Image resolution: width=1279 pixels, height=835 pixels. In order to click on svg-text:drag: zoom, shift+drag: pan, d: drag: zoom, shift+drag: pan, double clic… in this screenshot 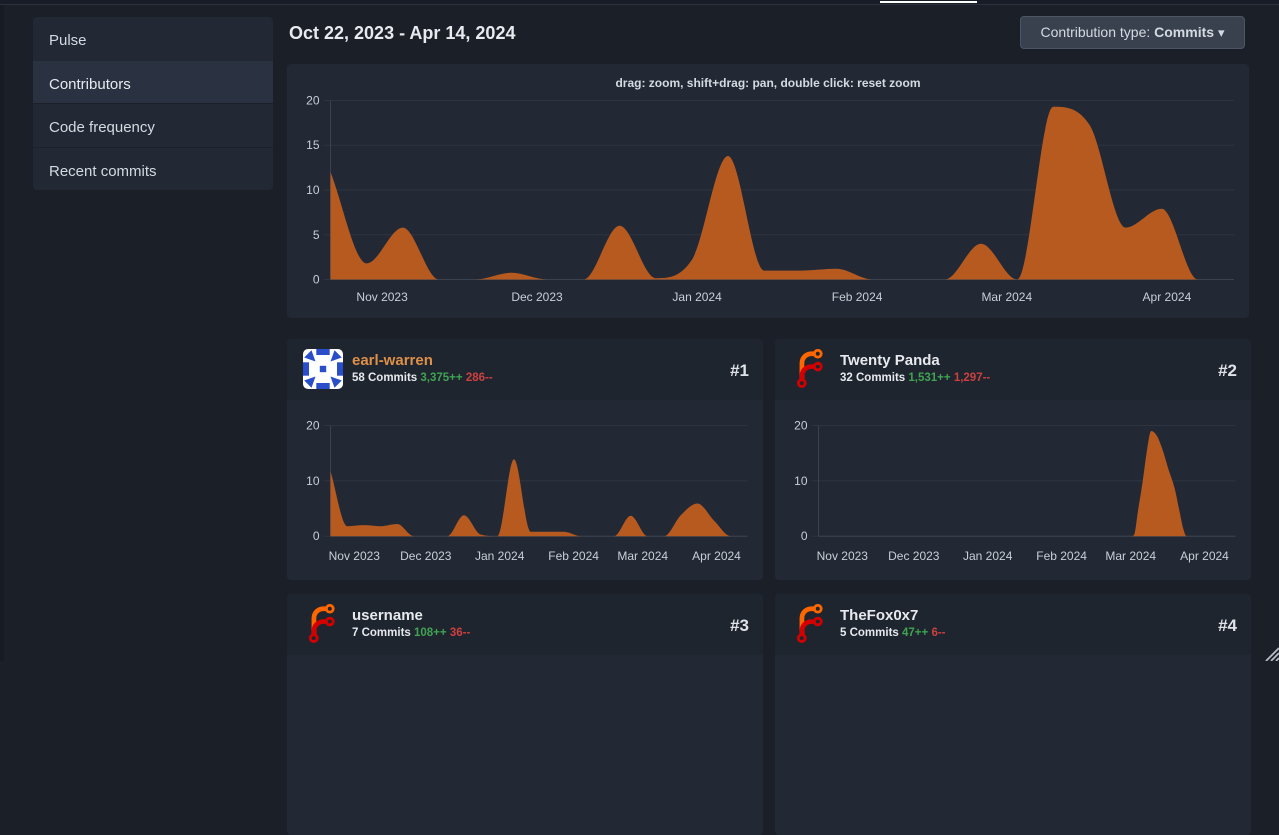, I will do `click(767, 83)`.